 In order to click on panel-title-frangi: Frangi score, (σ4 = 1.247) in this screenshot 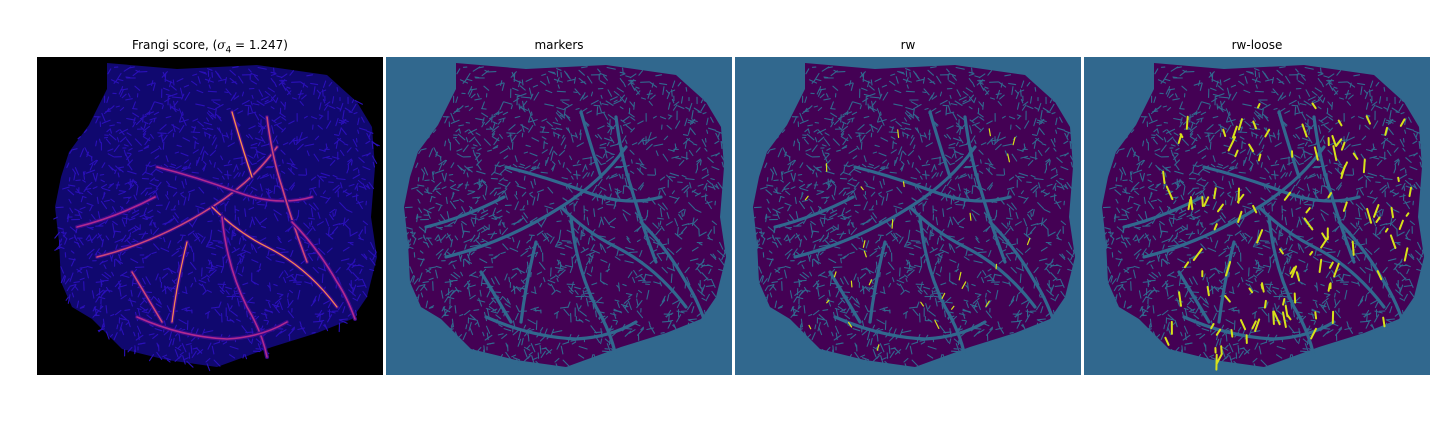, I will do `click(210, 46)`.